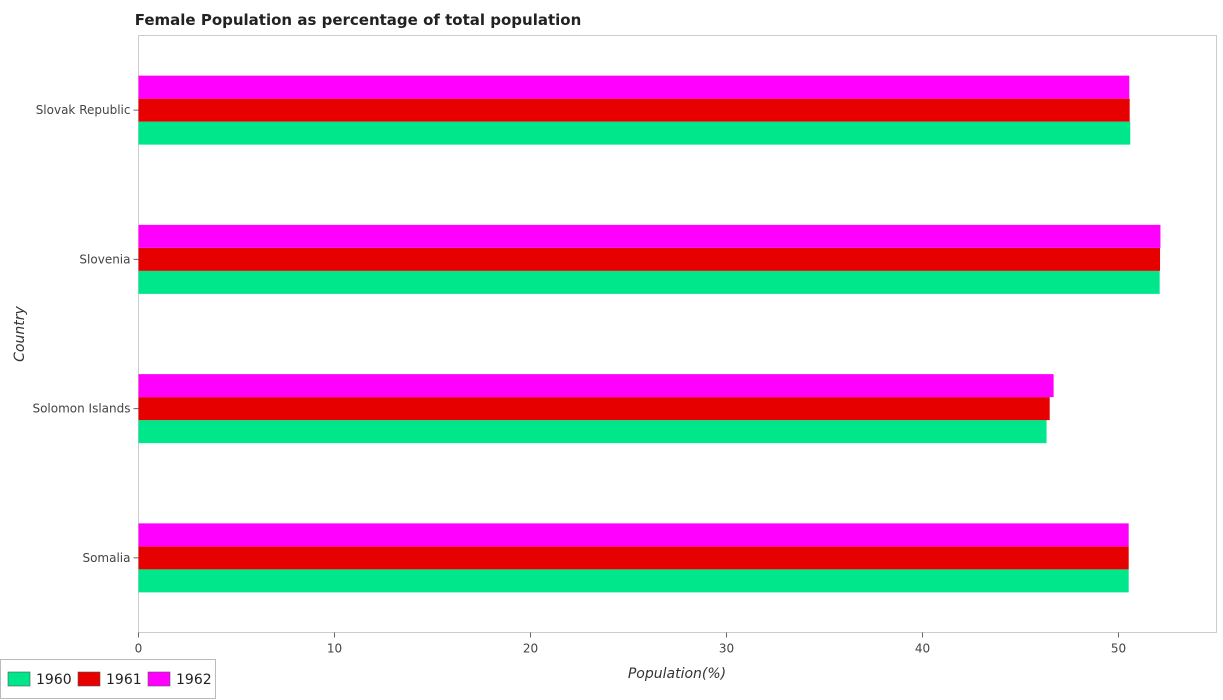  What do you see at coordinates (633, 535) in the screenshot?
I see `bar-1962-somalia` at bounding box center [633, 535].